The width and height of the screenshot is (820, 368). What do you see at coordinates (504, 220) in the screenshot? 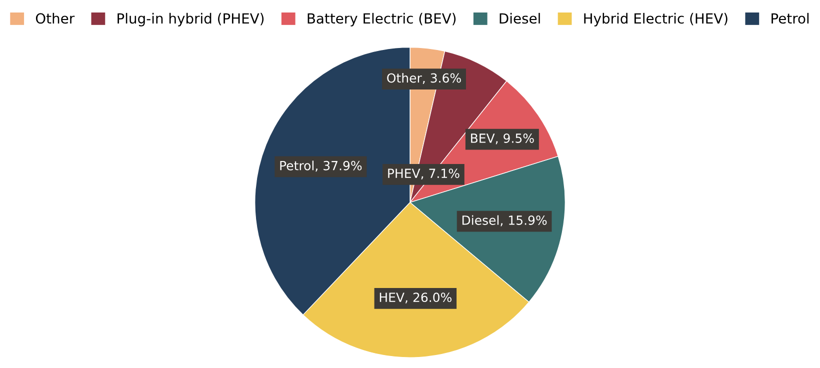
I see `data-label: Diesel, 15.9%` at bounding box center [504, 220].